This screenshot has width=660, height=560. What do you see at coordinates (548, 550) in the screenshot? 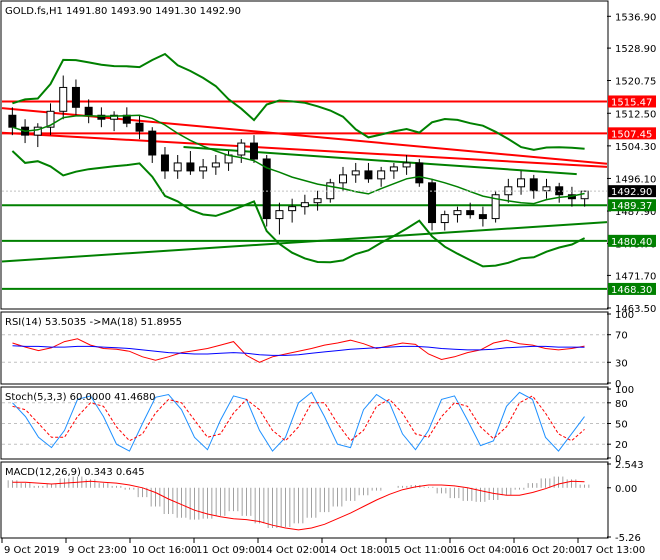
I see `x-tick-label: 16 Oct 20:00` at bounding box center [548, 550].